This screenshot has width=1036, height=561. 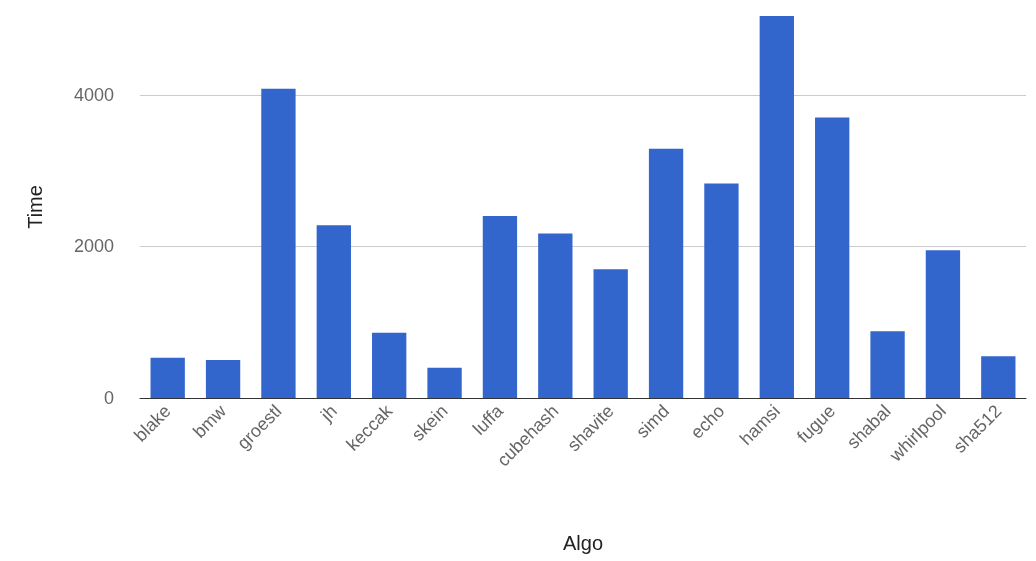 I want to click on y-tick-label: 2000, so click(x=93, y=246).